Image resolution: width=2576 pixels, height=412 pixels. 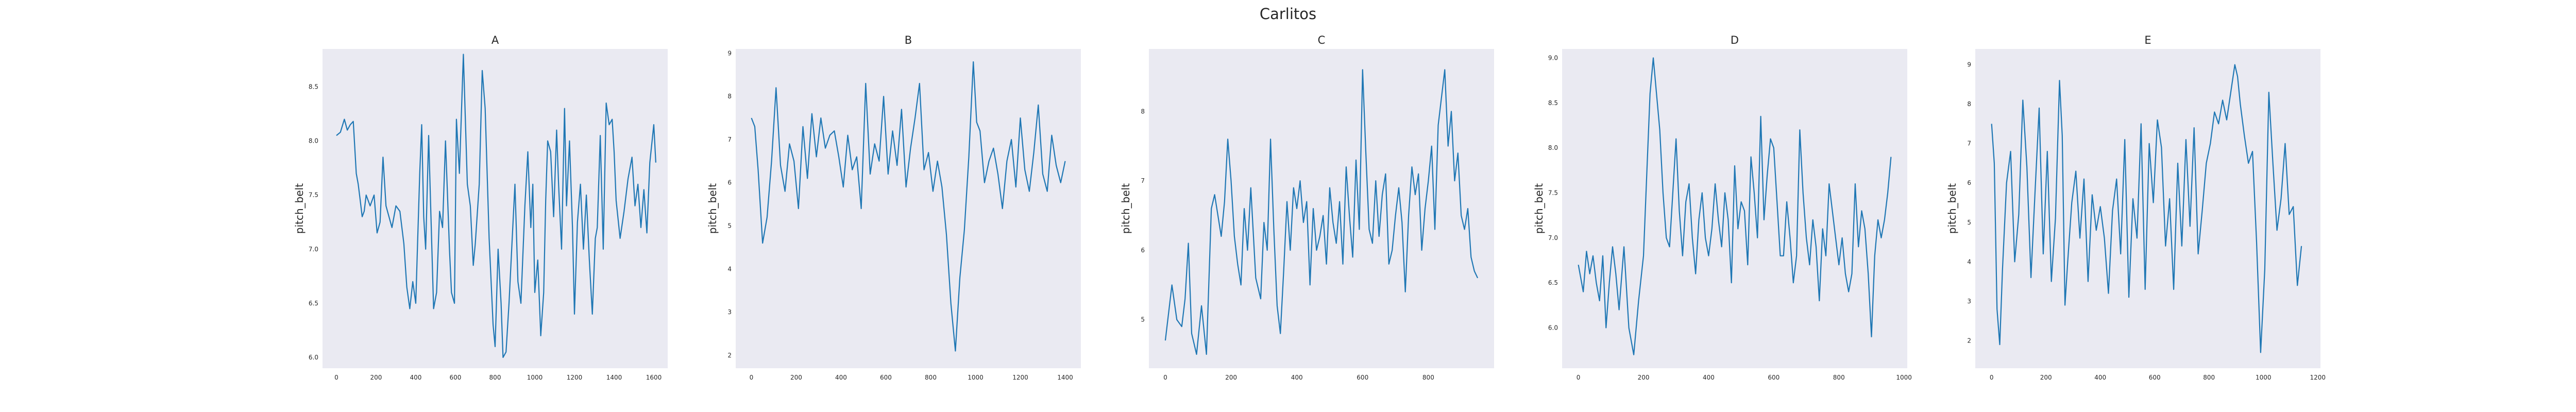 What do you see at coordinates (1288, 14) in the screenshot?
I see `figure-title: Carlitos` at bounding box center [1288, 14].